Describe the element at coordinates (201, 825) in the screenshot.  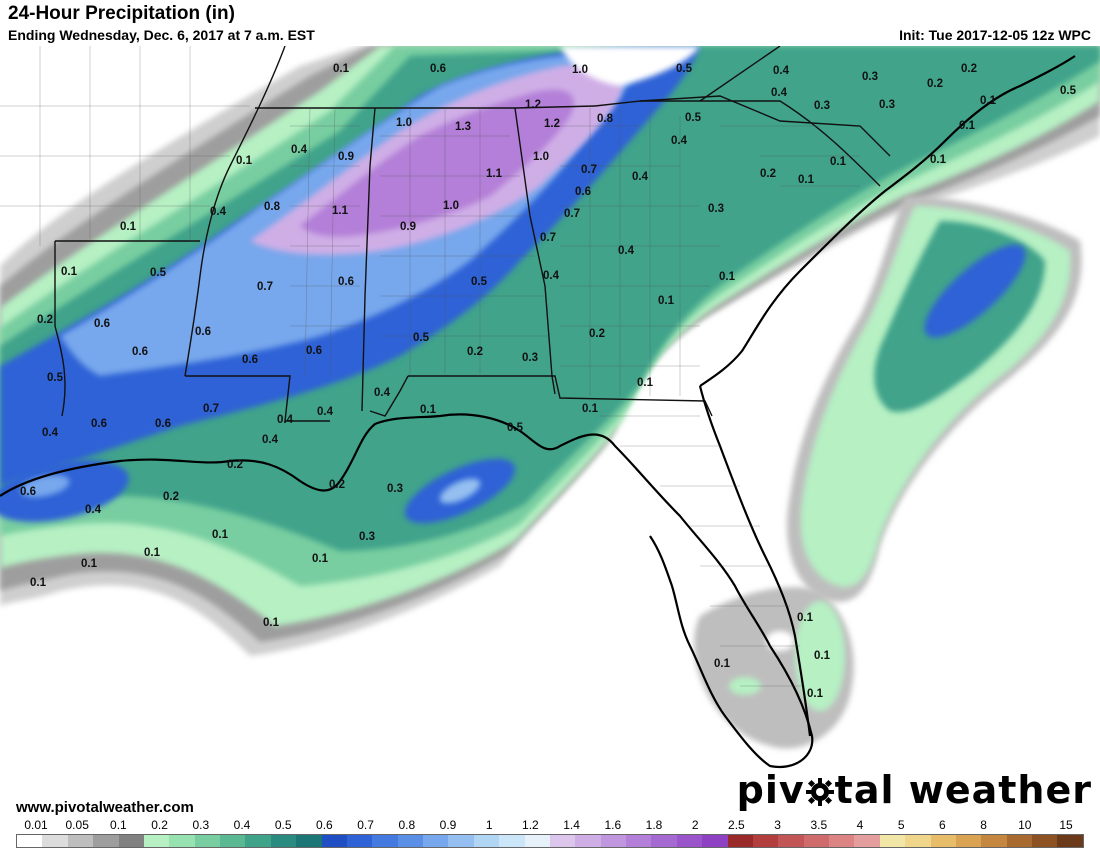
I see `legend-tick-label: 0.3` at that location.